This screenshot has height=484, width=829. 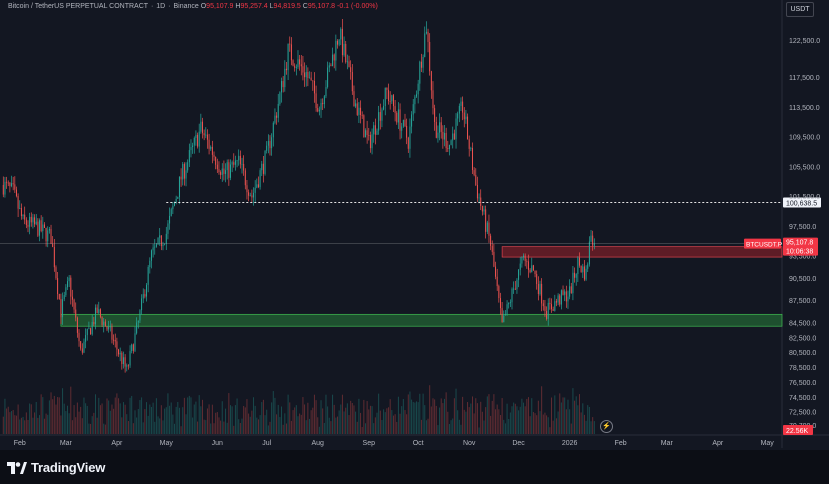 What do you see at coordinates (606, 426) in the screenshot?
I see `lightning-icon: ⚡` at bounding box center [606, 426].